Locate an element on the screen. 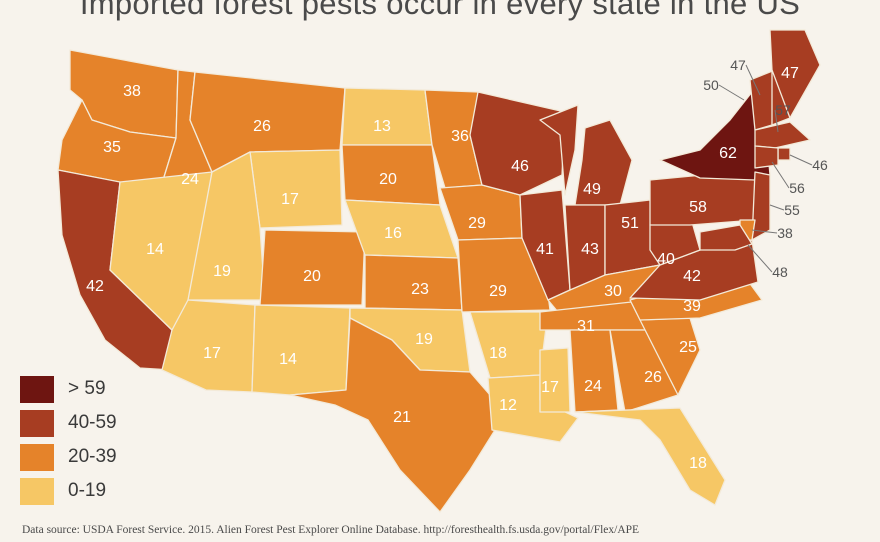 The image size is (880, 542). state-value-al: 24 is located at coordinates (593, 386).